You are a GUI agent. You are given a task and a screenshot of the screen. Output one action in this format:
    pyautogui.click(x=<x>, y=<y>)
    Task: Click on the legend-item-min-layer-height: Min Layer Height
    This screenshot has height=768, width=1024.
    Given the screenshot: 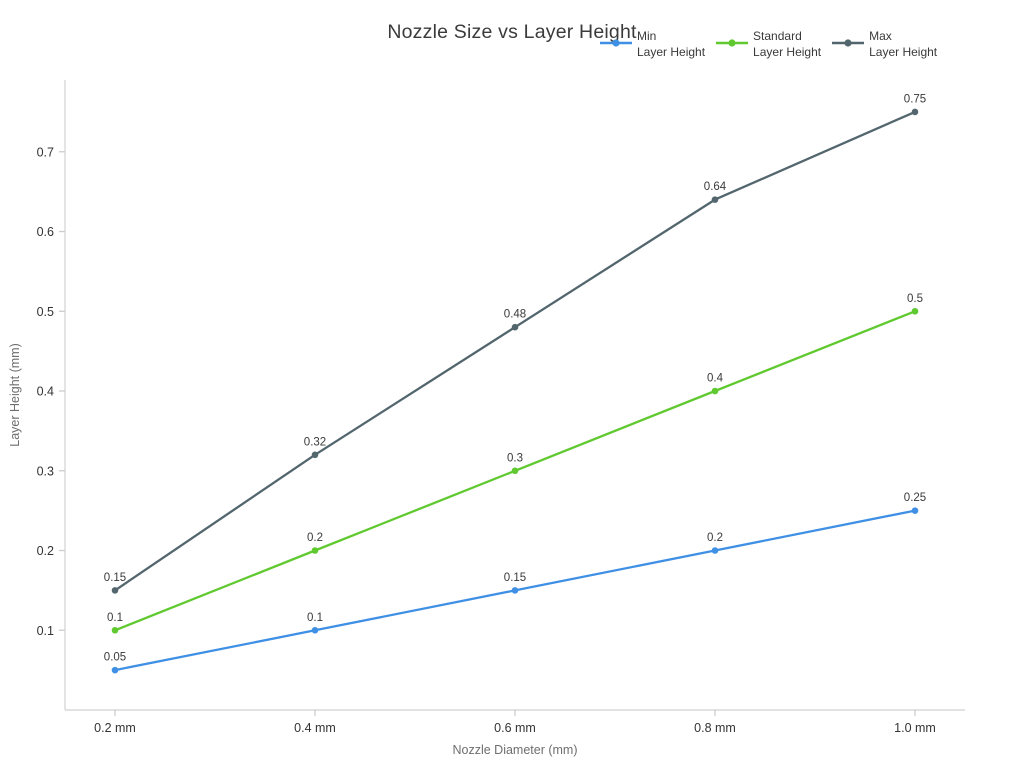 What is the action you would take?
    pyautogui.click(x=652, y=44)
    